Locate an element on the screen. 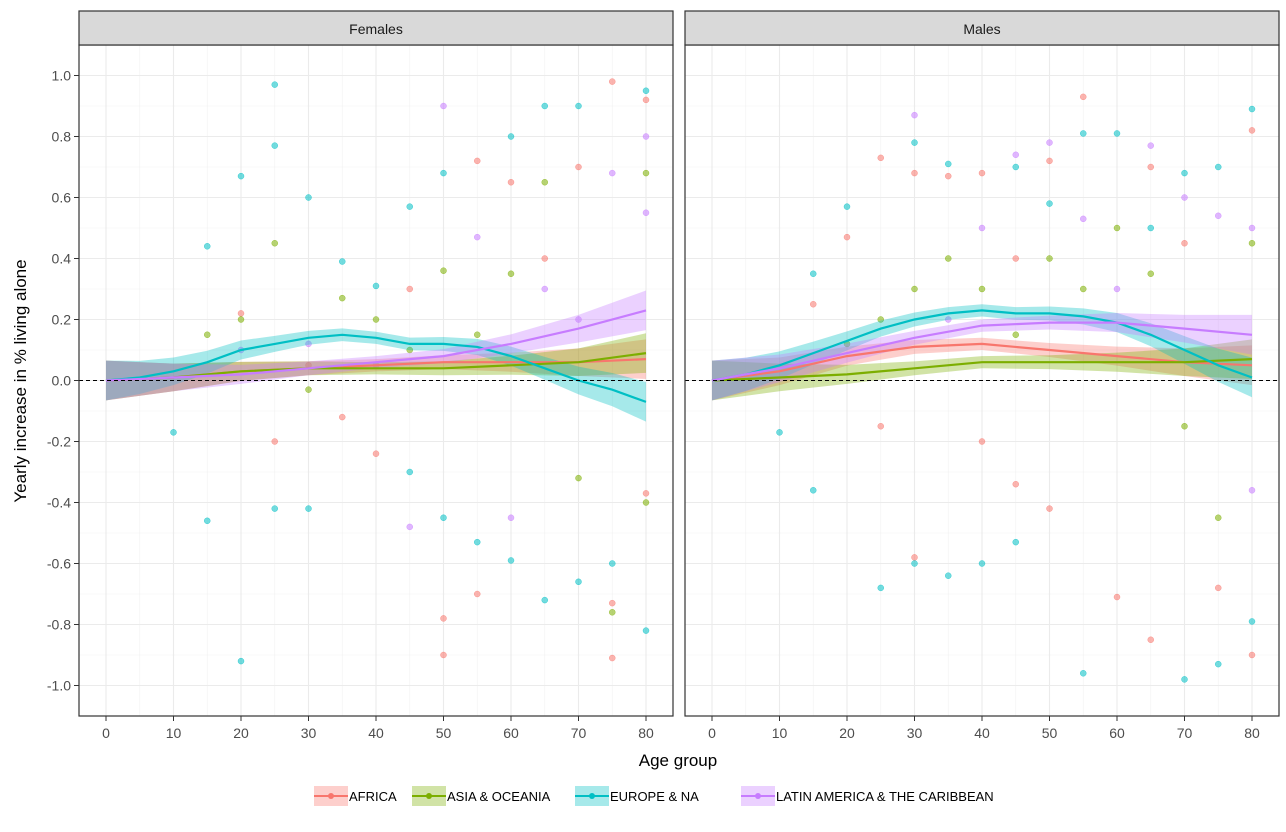  x-tick-label: 80 is located at coordinates (1252, 733).